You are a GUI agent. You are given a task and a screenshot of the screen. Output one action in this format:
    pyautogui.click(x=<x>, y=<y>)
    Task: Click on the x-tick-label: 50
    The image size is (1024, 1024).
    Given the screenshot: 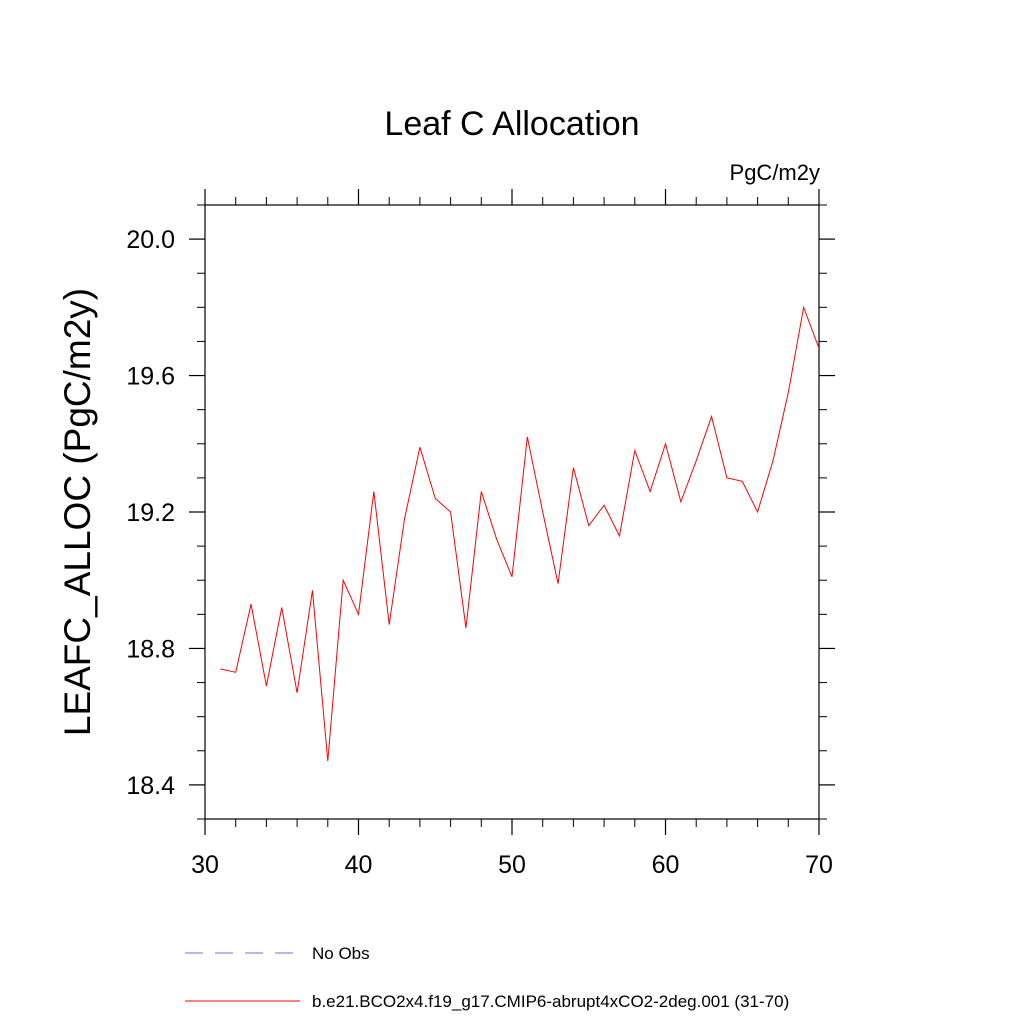 What is the action you would take?
    pyautogui.click(x=512, y=865)
    